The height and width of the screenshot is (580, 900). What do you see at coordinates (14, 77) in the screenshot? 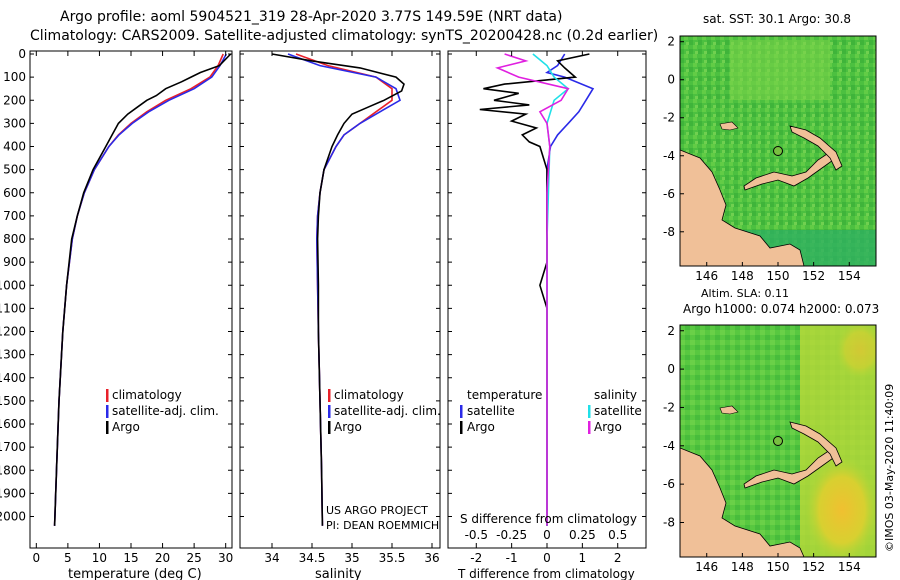
I see `depth-tick-label: 100` at bounding box center [14, 77].